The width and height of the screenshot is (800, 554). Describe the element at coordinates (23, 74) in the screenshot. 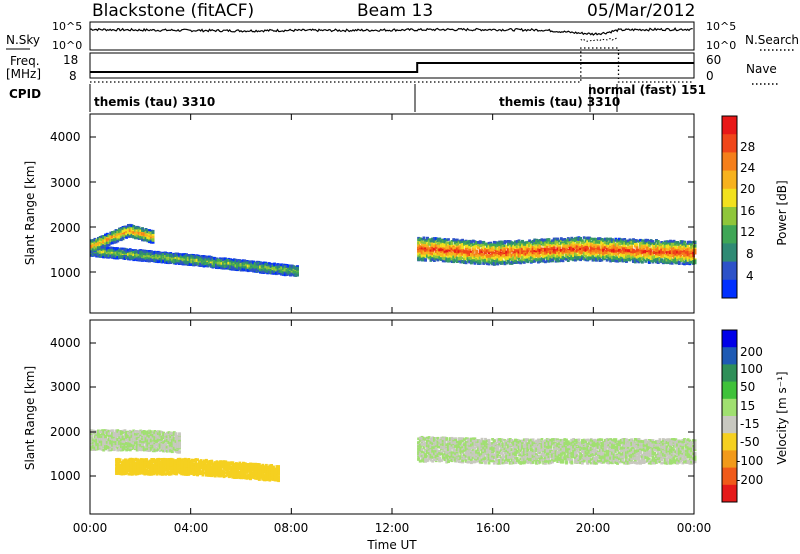

I see `frequency-label-line2: [MHz]` at that location.